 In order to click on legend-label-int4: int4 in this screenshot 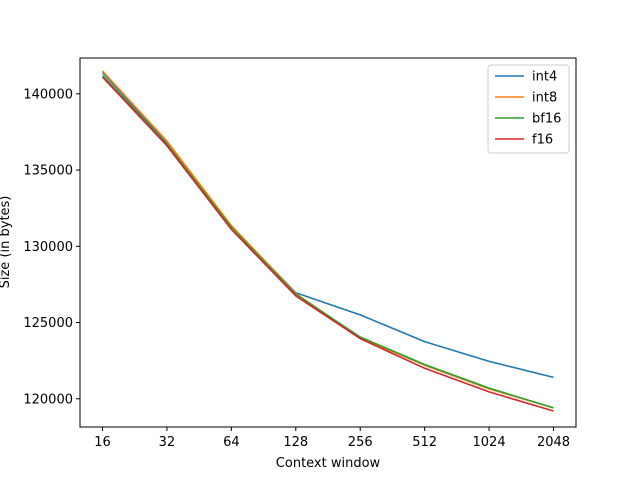, I will do `click(544, 77)`.